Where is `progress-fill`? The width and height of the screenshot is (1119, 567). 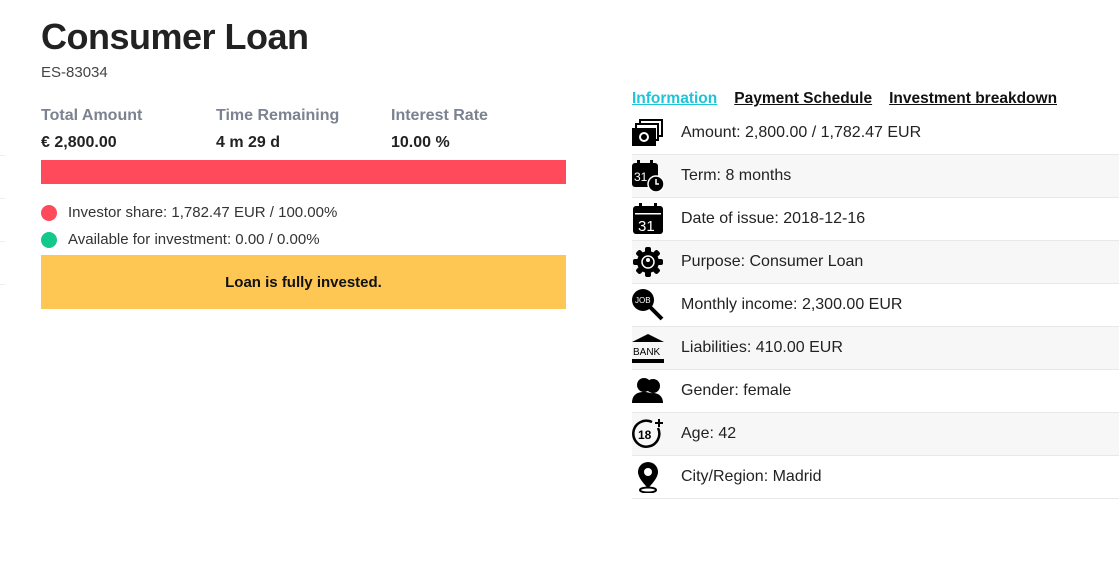
progress-fill is located at coordinates (303, 172).